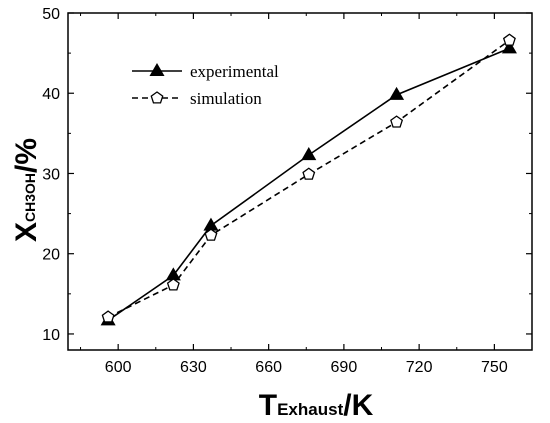  I want to click on x-tick-label: 660, so click(268, 367).